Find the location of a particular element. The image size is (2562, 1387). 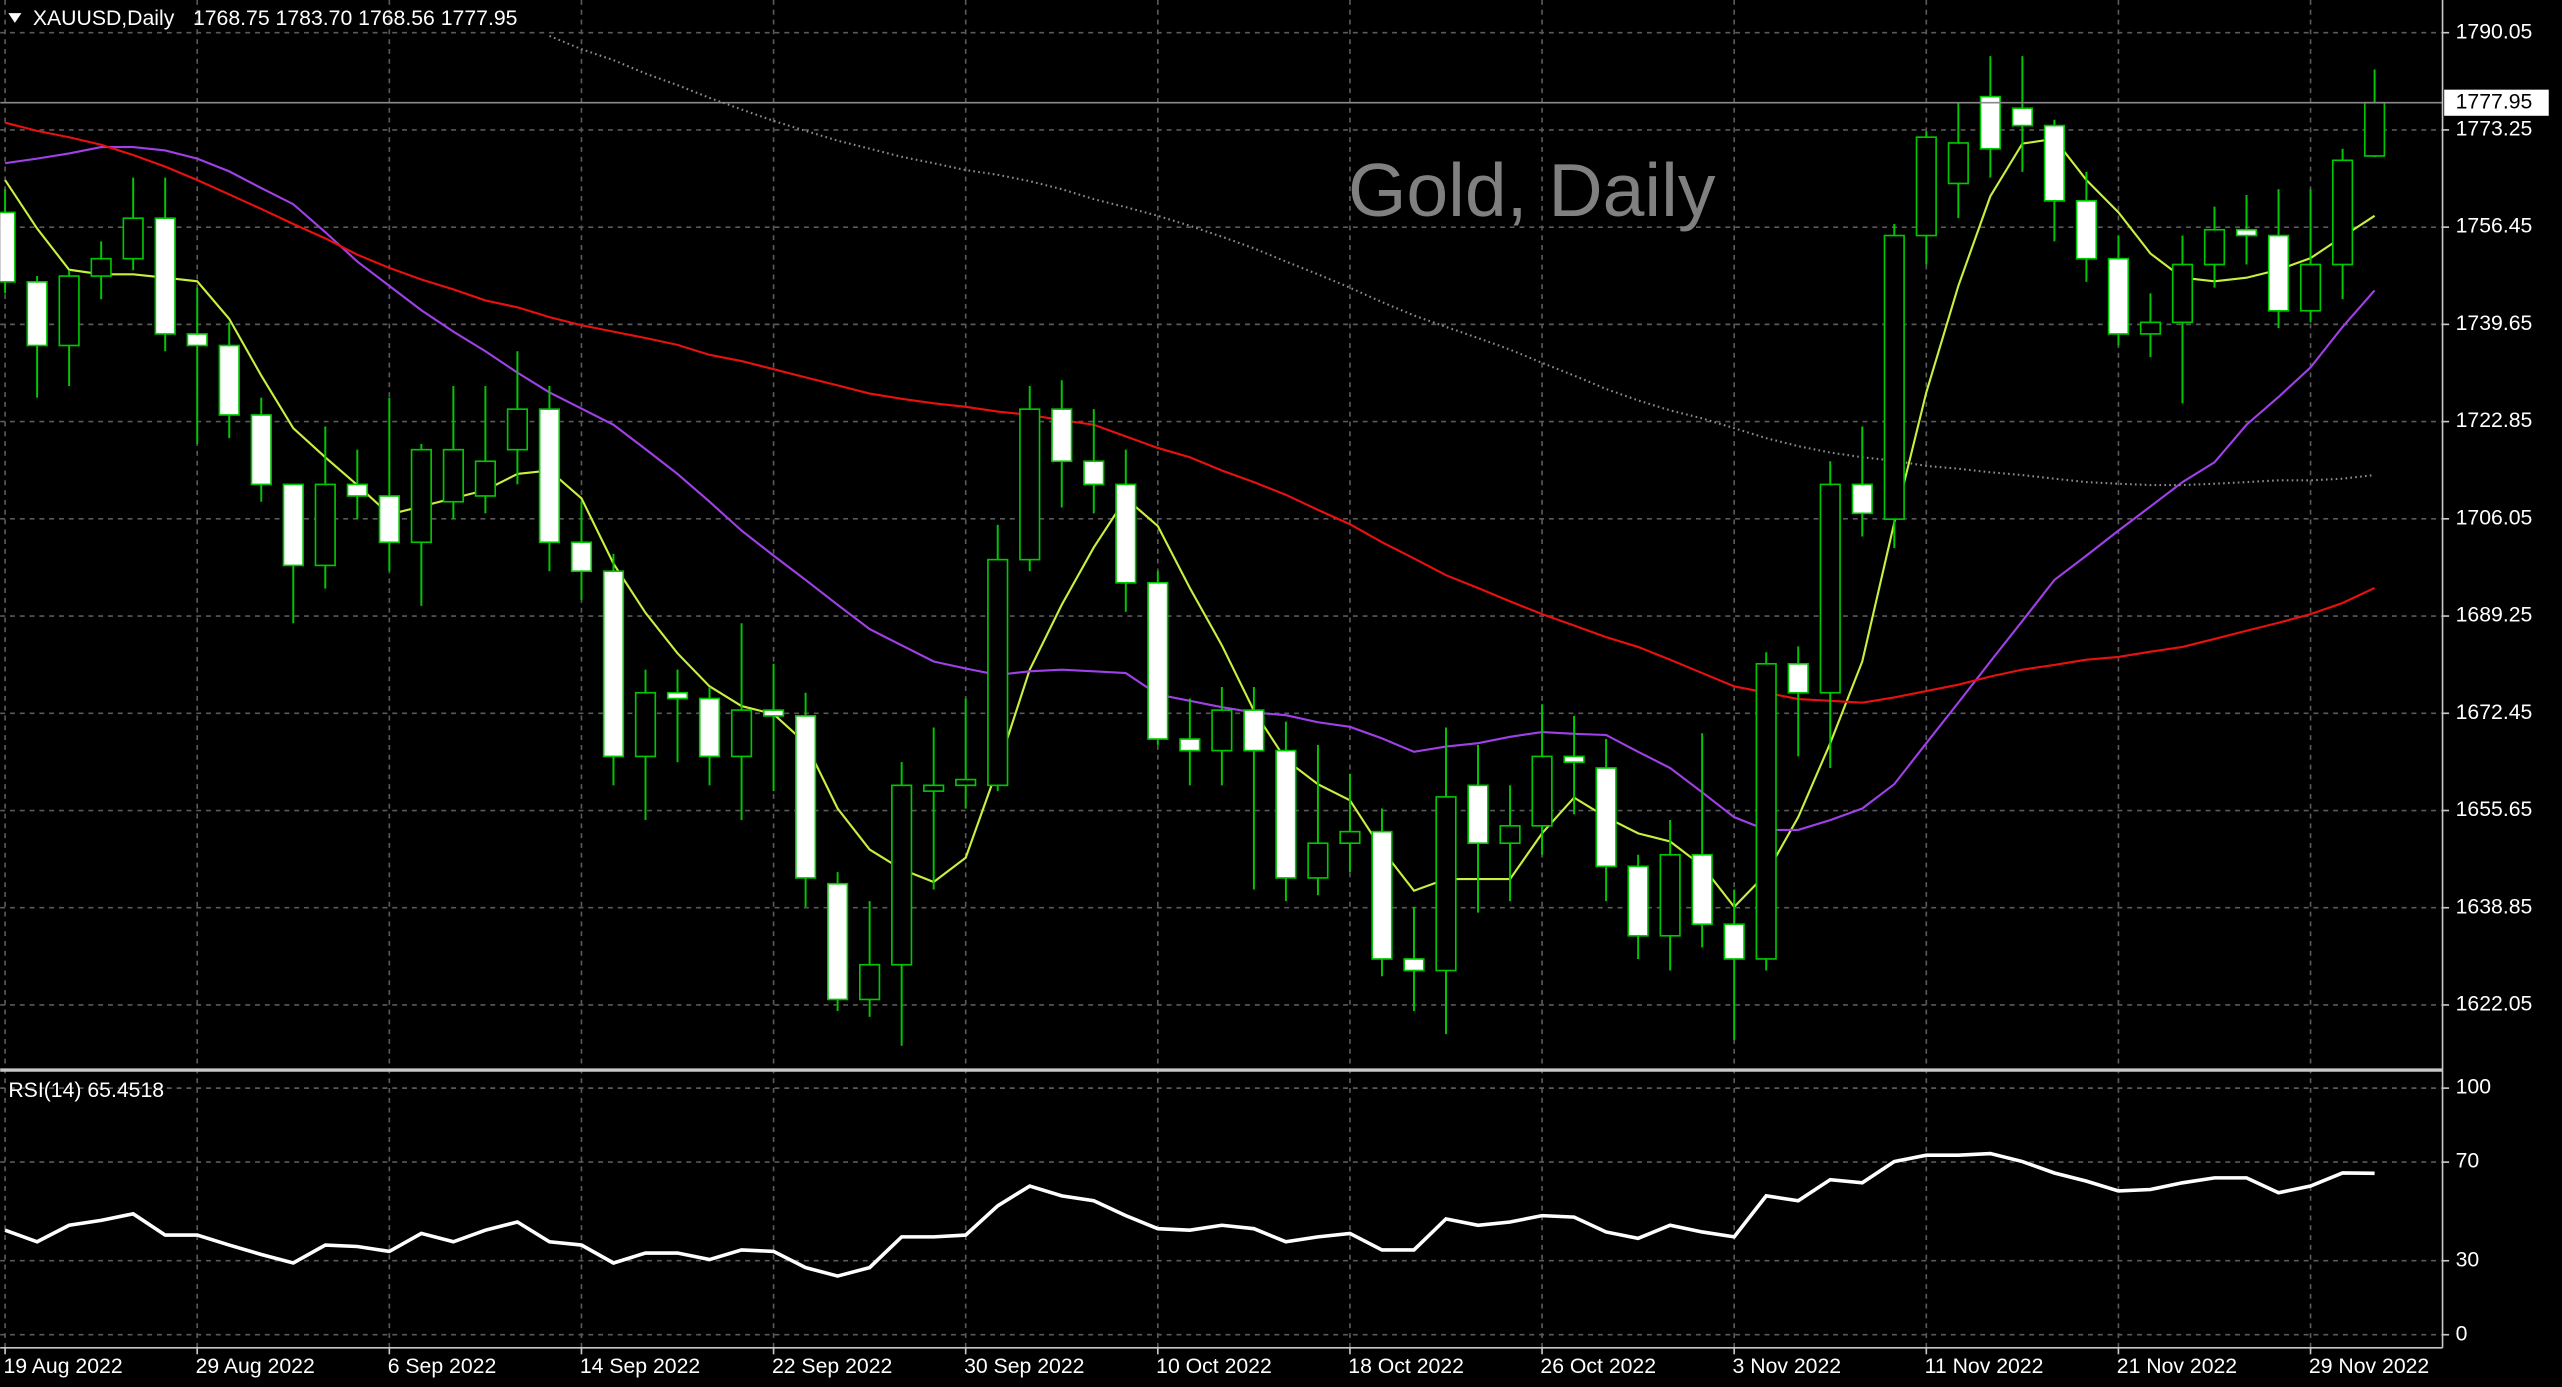

y-tick-label: 0 is located at coordinates (2462, 1333).